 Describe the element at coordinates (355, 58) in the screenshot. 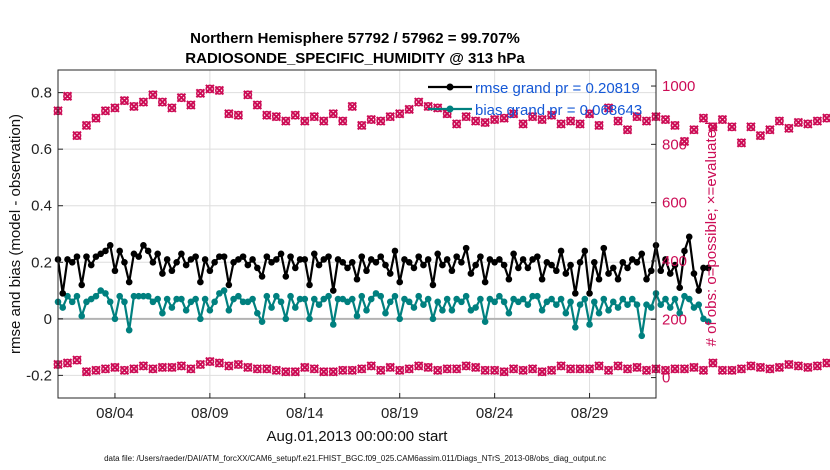

I see `chart-title-line2: RADIOSONDE_SPECIFIC_HUMIDITY @ 313 hPa` at that location.